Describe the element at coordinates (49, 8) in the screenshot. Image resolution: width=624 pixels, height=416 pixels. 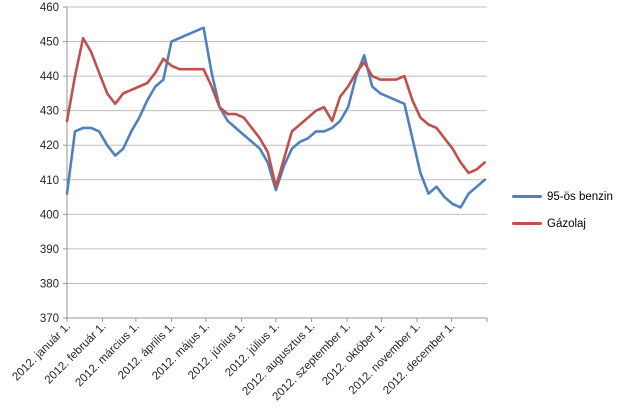
I see `y-axis-tick-label: 460` at that location.